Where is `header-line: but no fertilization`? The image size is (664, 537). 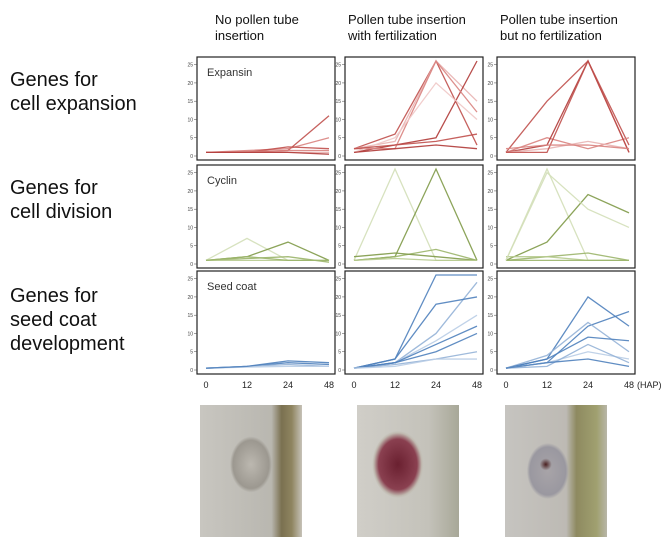 header-line: but no fertilization is located at coordinates (551, 35).